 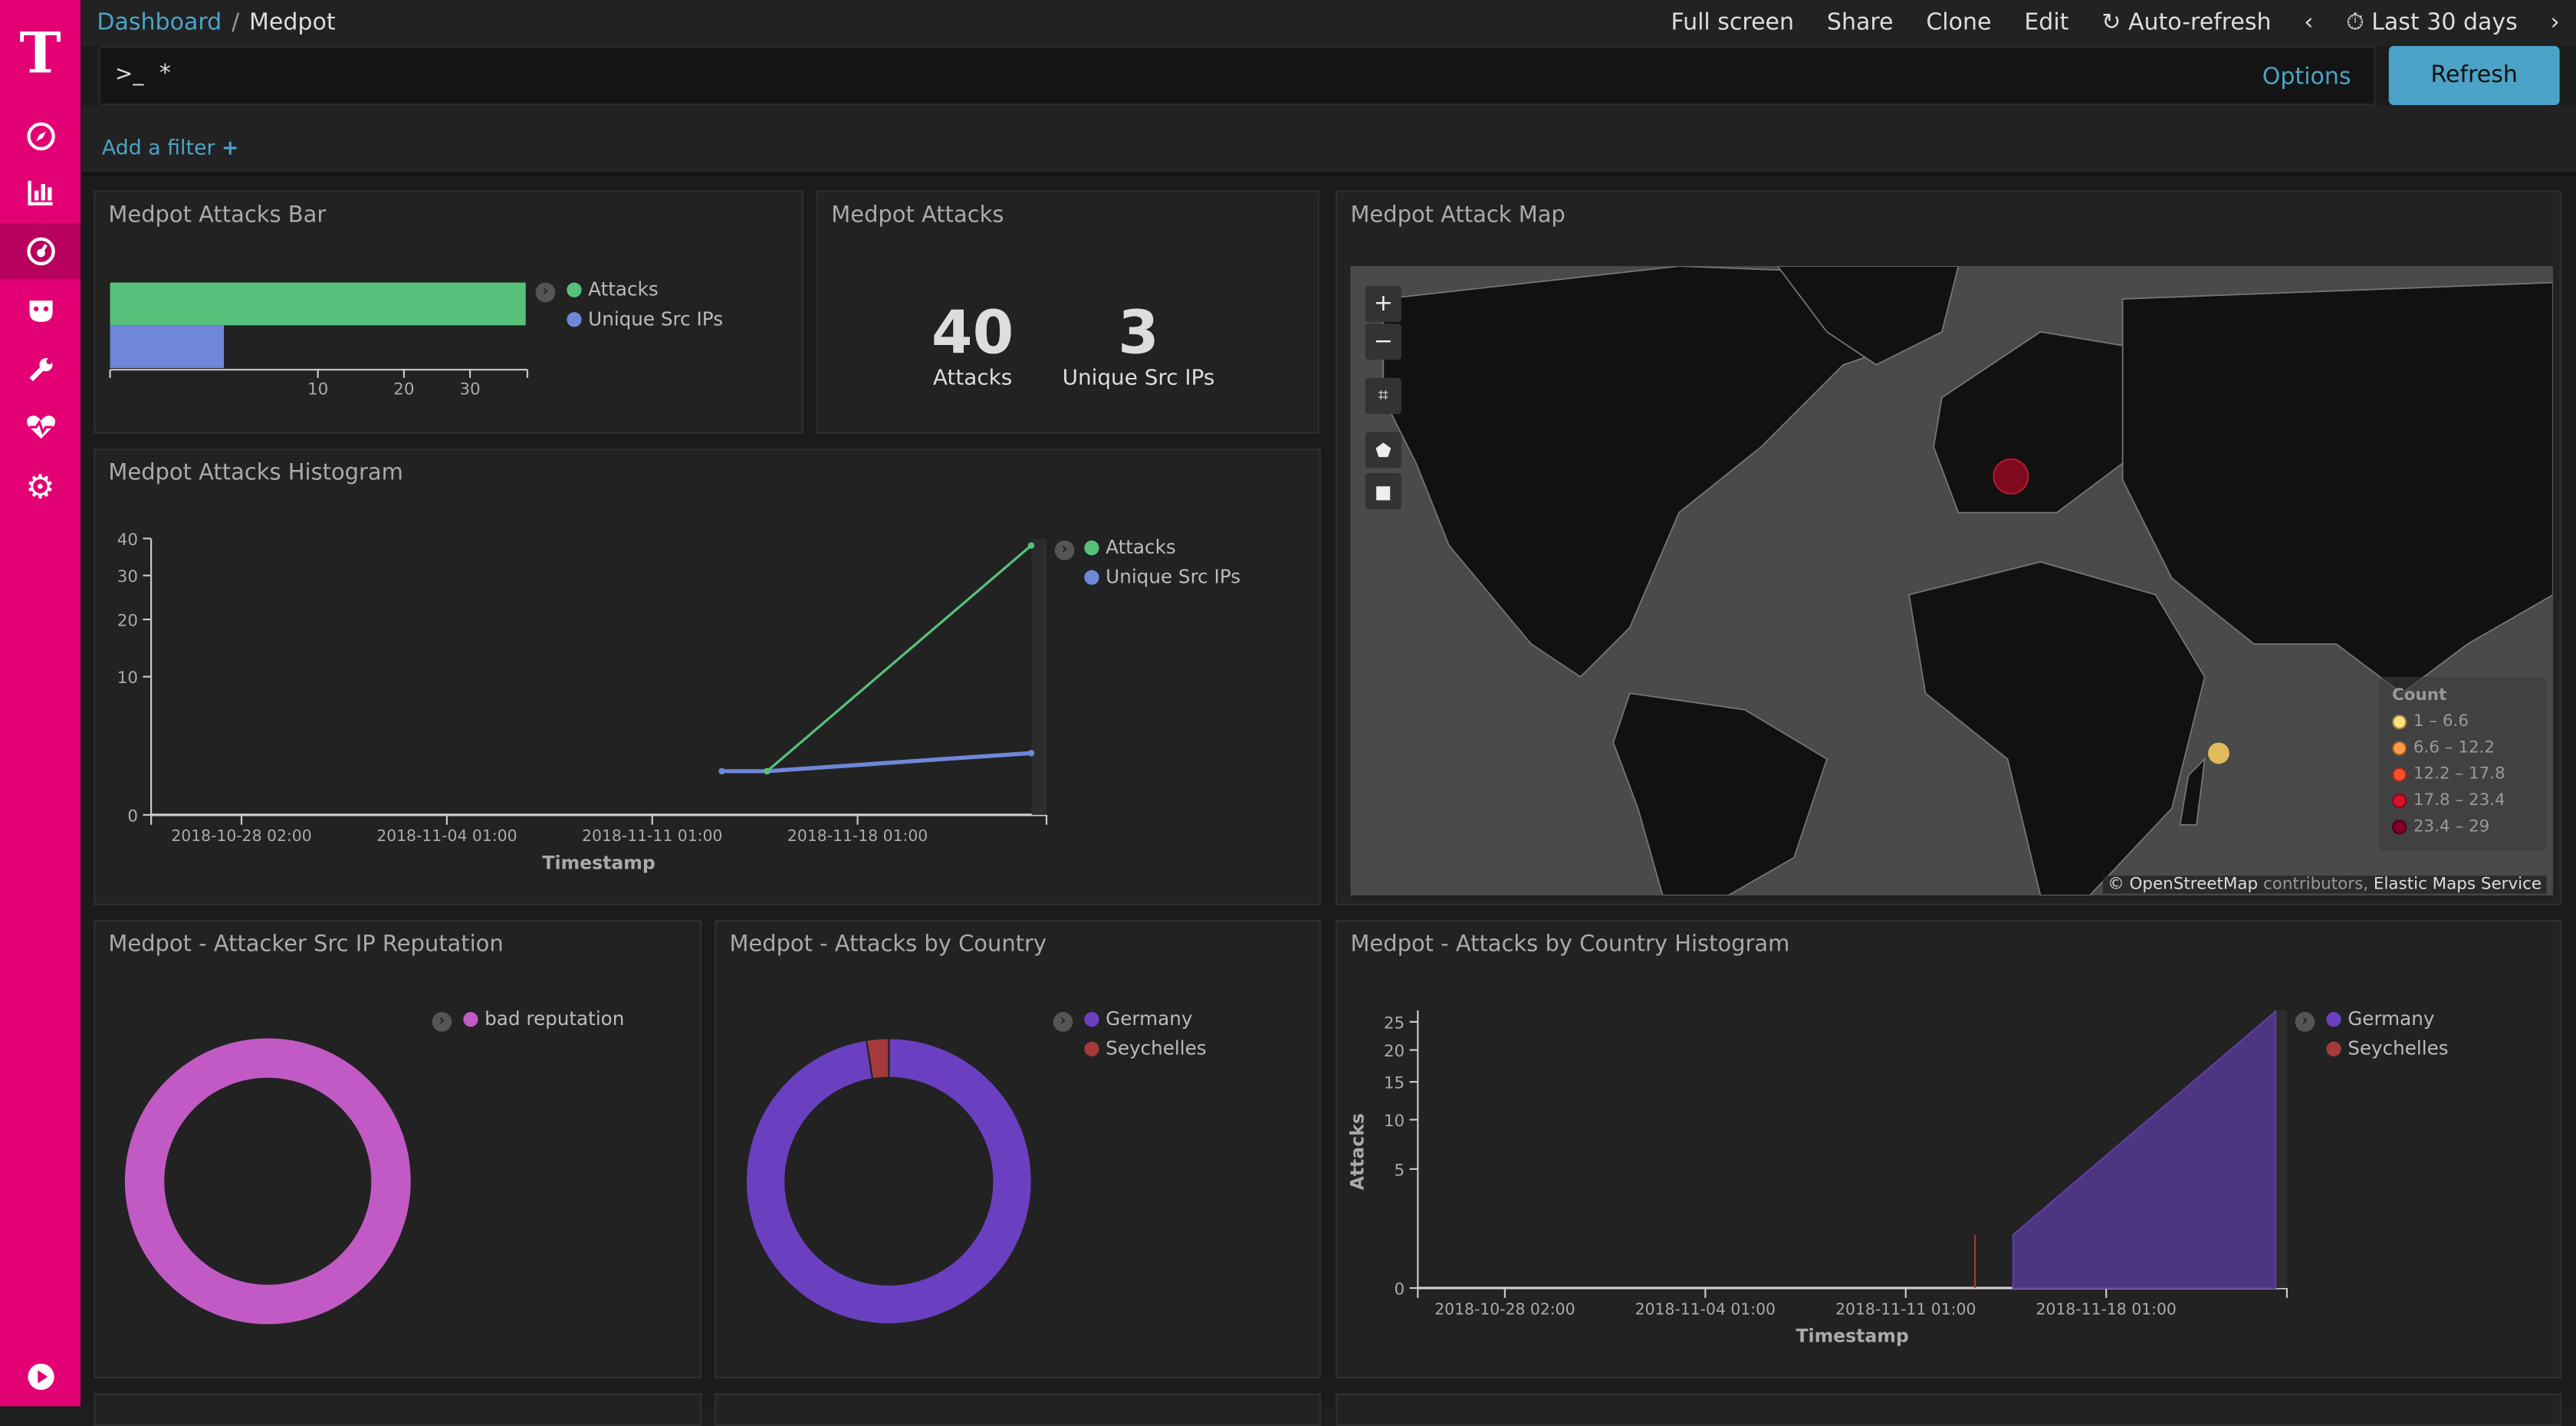 I want to click on dev-tools-wrench-icon, so click(x=40, y=370).